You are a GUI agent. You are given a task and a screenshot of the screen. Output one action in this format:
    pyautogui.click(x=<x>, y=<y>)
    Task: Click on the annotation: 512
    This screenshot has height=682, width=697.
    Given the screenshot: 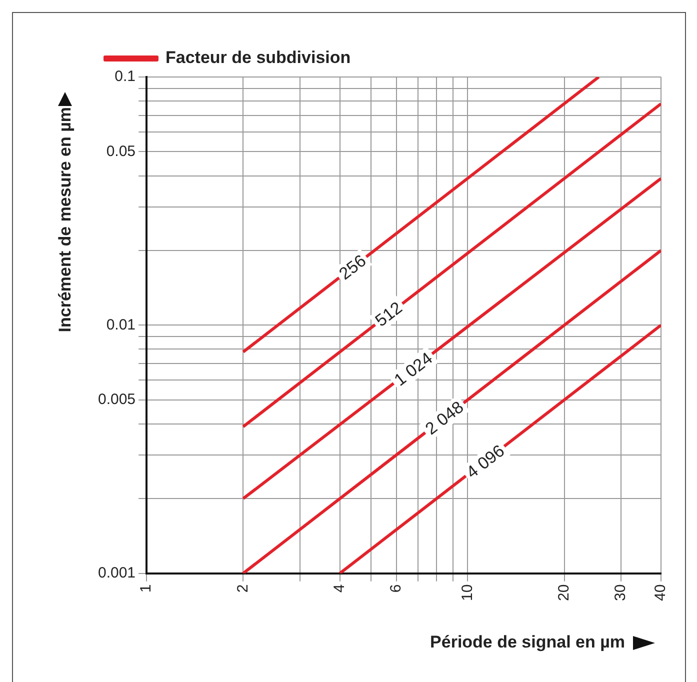 What is the action you would take?
    pyautogui.click(x=389, y=314)
    